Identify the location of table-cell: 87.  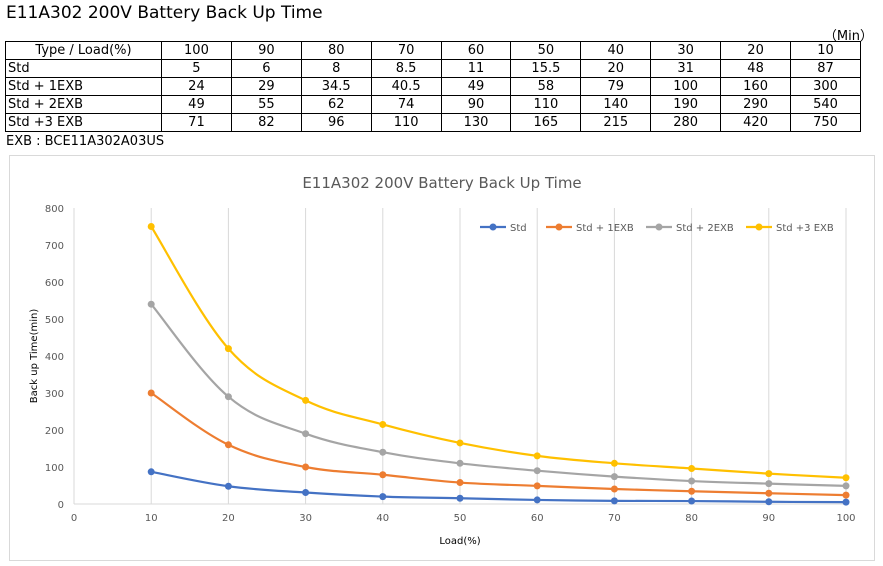
(825, 68).